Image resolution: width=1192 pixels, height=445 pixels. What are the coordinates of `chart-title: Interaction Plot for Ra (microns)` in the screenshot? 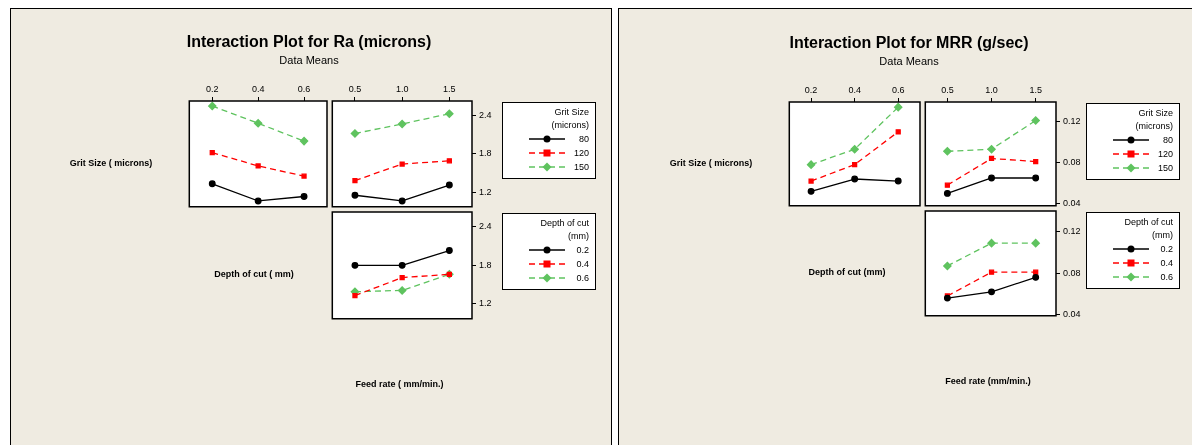 It's located at (309, 42).